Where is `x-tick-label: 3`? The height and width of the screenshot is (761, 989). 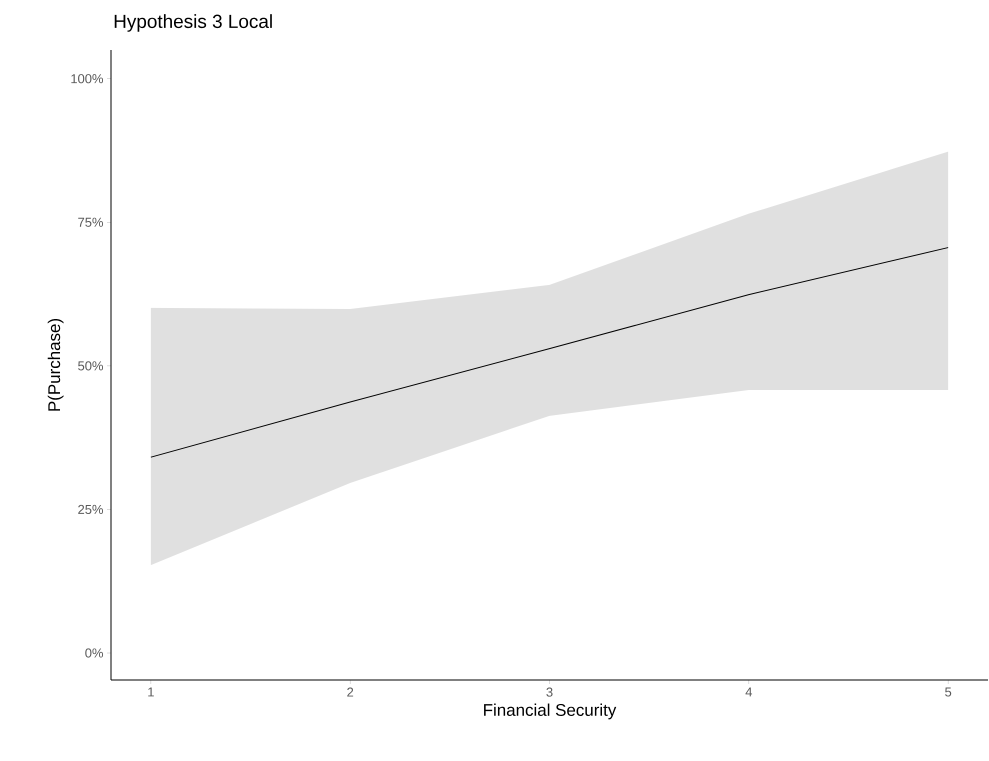
x-tick-label: 3 is located at coordinates (549, 692).